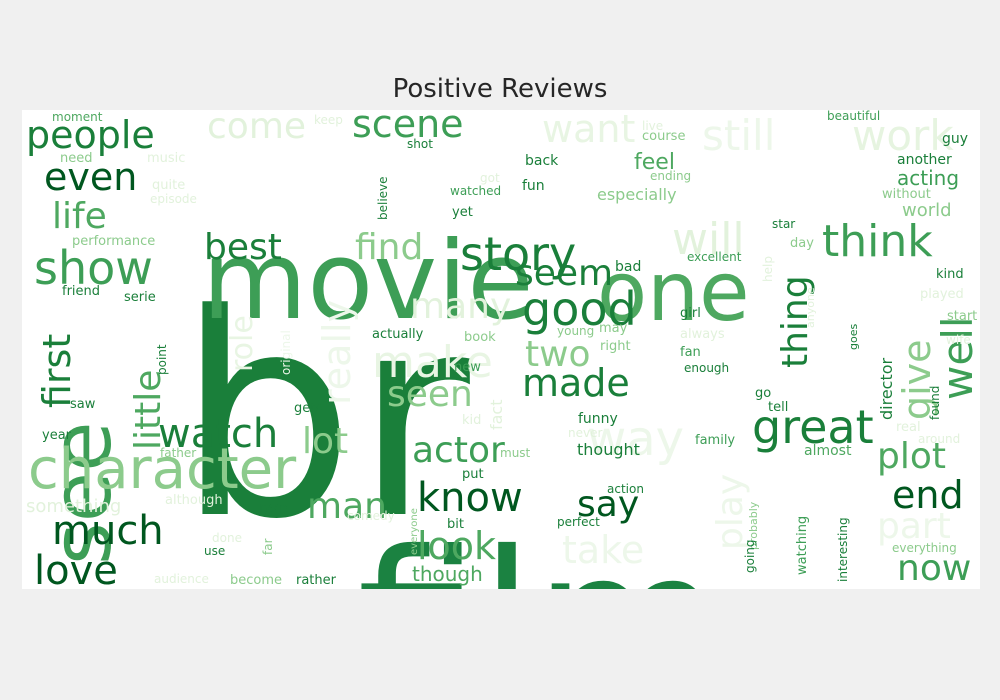  I want to click on word-funny: funny, so click(598, 419).